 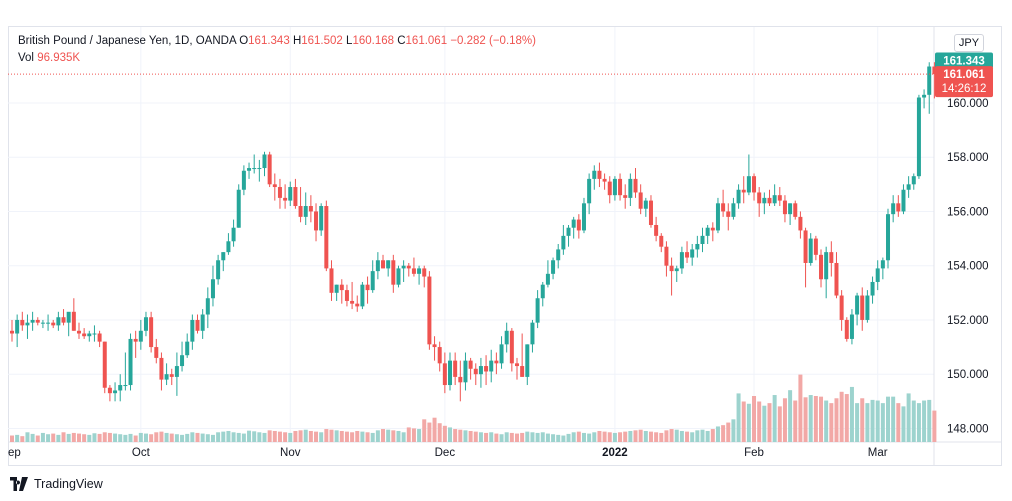 What do you see at coordinates (969, 43) in the screenshot?
I see `currency-badge: JPY` at bounding box center [969, 43].